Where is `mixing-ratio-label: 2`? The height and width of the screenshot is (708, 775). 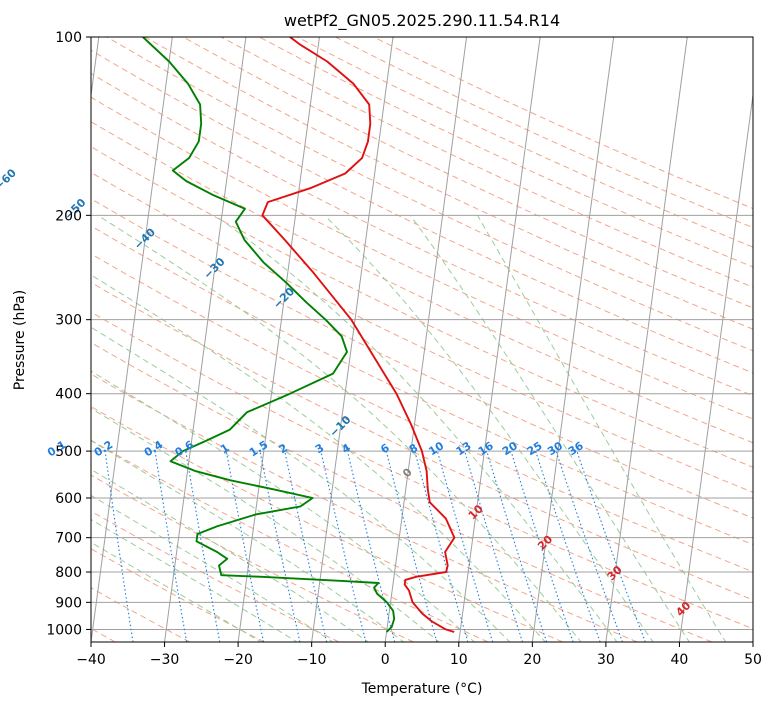
mixing-ratio-label: 2 is located at coordinates (283, 448).